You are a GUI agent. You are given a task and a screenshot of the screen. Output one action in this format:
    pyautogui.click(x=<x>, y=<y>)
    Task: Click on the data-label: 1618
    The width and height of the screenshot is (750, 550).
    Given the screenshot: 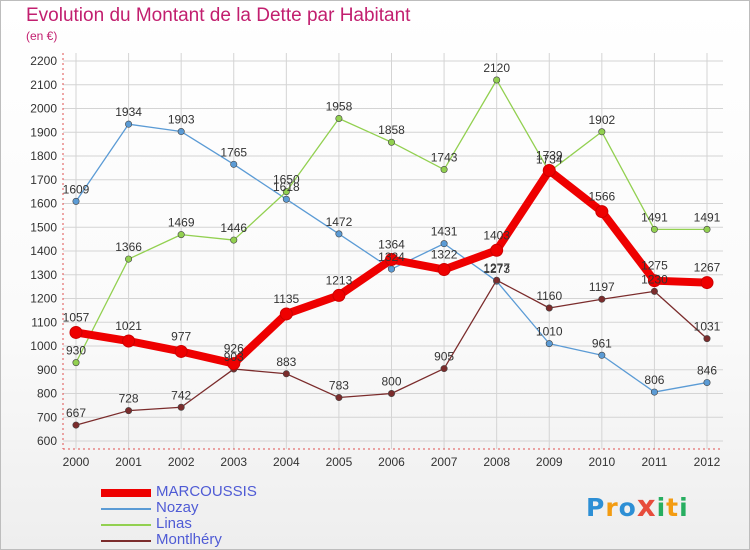 What is the action you would take?
    pyautogui.click(x=286, y=187)
    